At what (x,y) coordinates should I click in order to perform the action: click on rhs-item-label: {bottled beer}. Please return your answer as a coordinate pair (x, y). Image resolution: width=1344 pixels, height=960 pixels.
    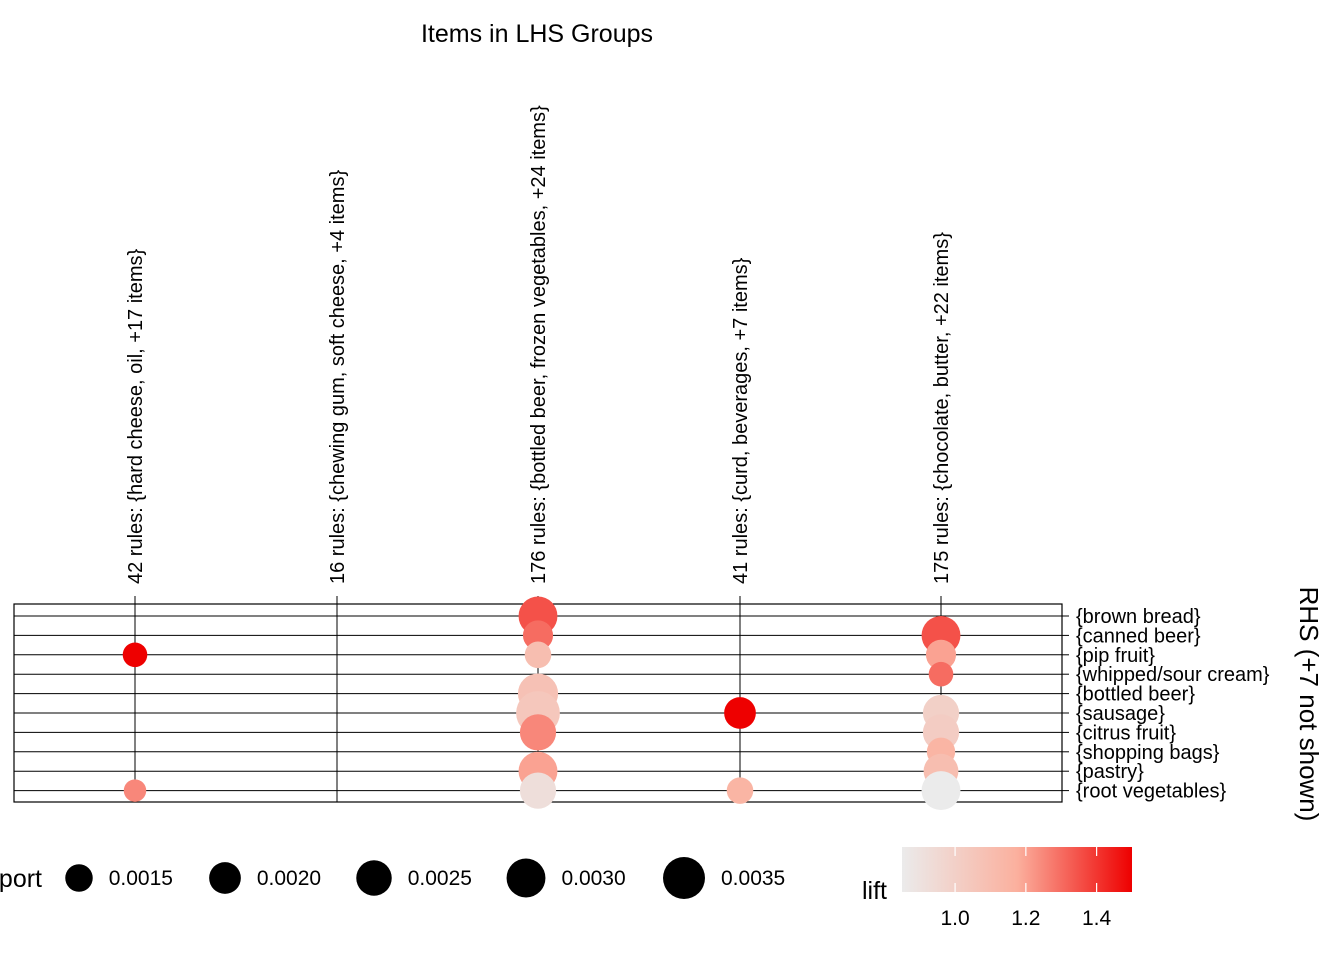
    Looking at the image, I should click on (1135, 695).